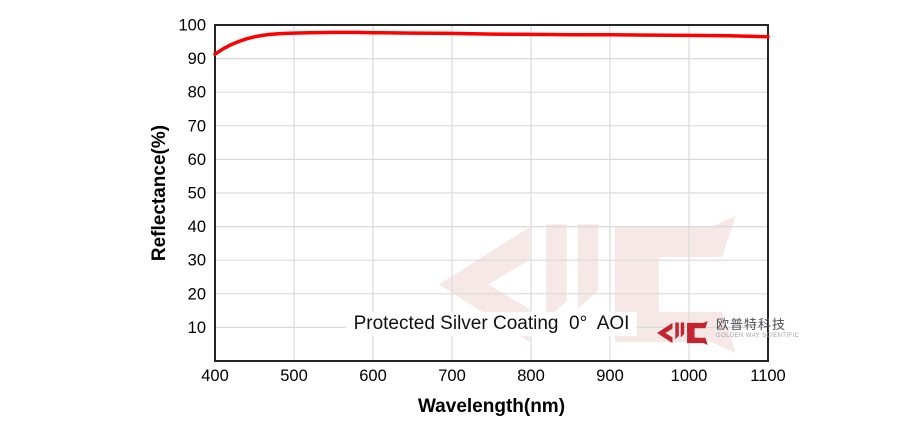  I want to click on logo-text-stack: 欧普特科技 GOLDEN WAY SCIENTIFIC, so click(758, 328).